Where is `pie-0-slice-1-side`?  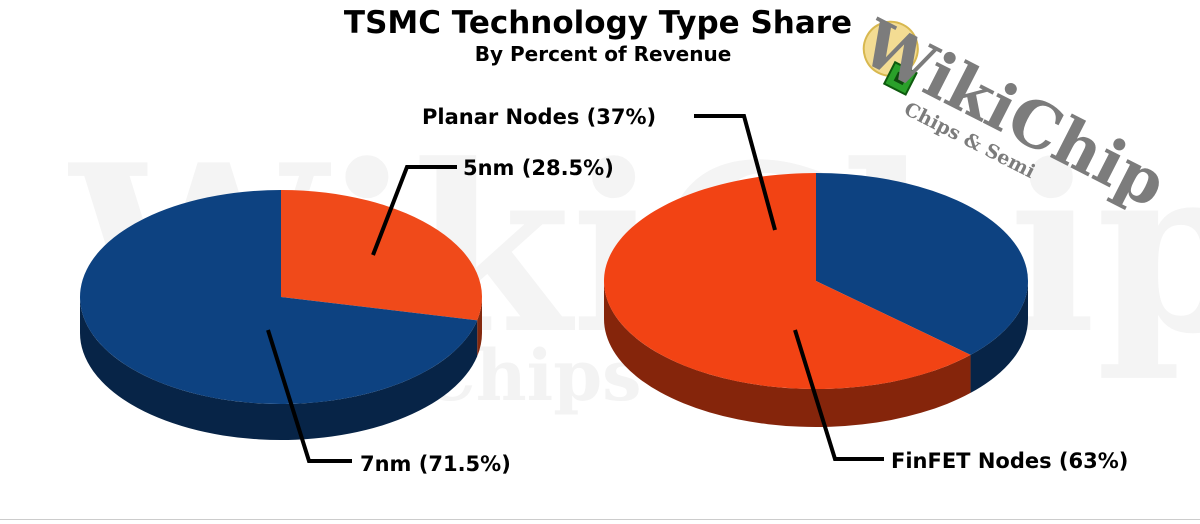 pie-0-slice-1-side is located at coordinates (279, 369).